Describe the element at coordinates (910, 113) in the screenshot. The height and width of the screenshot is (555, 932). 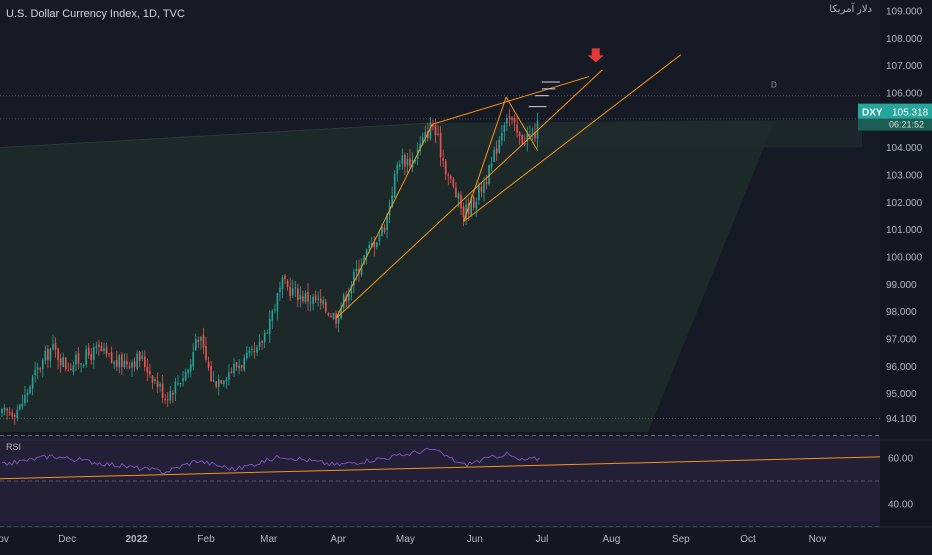
I see `last-price-label: 105.318` at that location.